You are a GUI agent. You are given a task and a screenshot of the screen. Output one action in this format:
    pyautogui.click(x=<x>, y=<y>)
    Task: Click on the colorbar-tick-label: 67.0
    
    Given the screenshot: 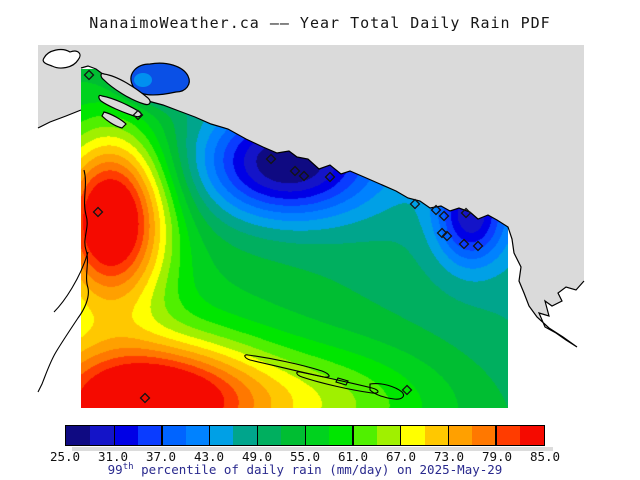 What is the action you would take?
    pyautogui.click(x=401, y=456)
    